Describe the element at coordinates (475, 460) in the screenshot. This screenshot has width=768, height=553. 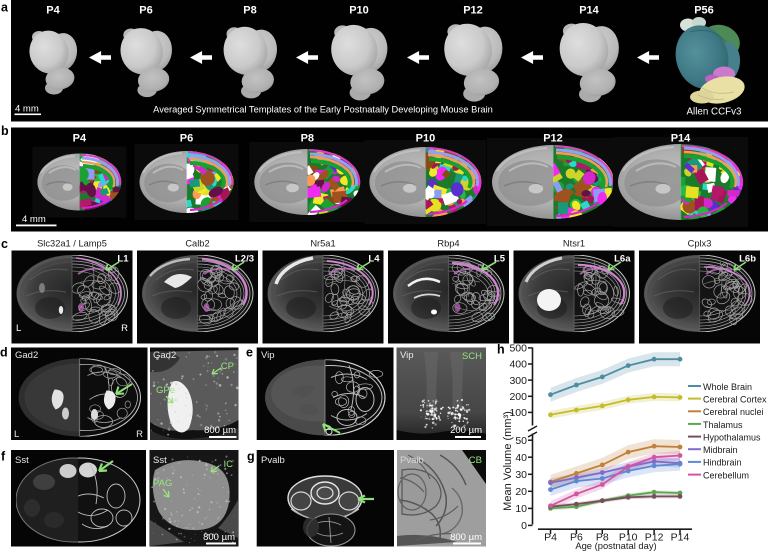
I see `svg-text: CB` at that location.